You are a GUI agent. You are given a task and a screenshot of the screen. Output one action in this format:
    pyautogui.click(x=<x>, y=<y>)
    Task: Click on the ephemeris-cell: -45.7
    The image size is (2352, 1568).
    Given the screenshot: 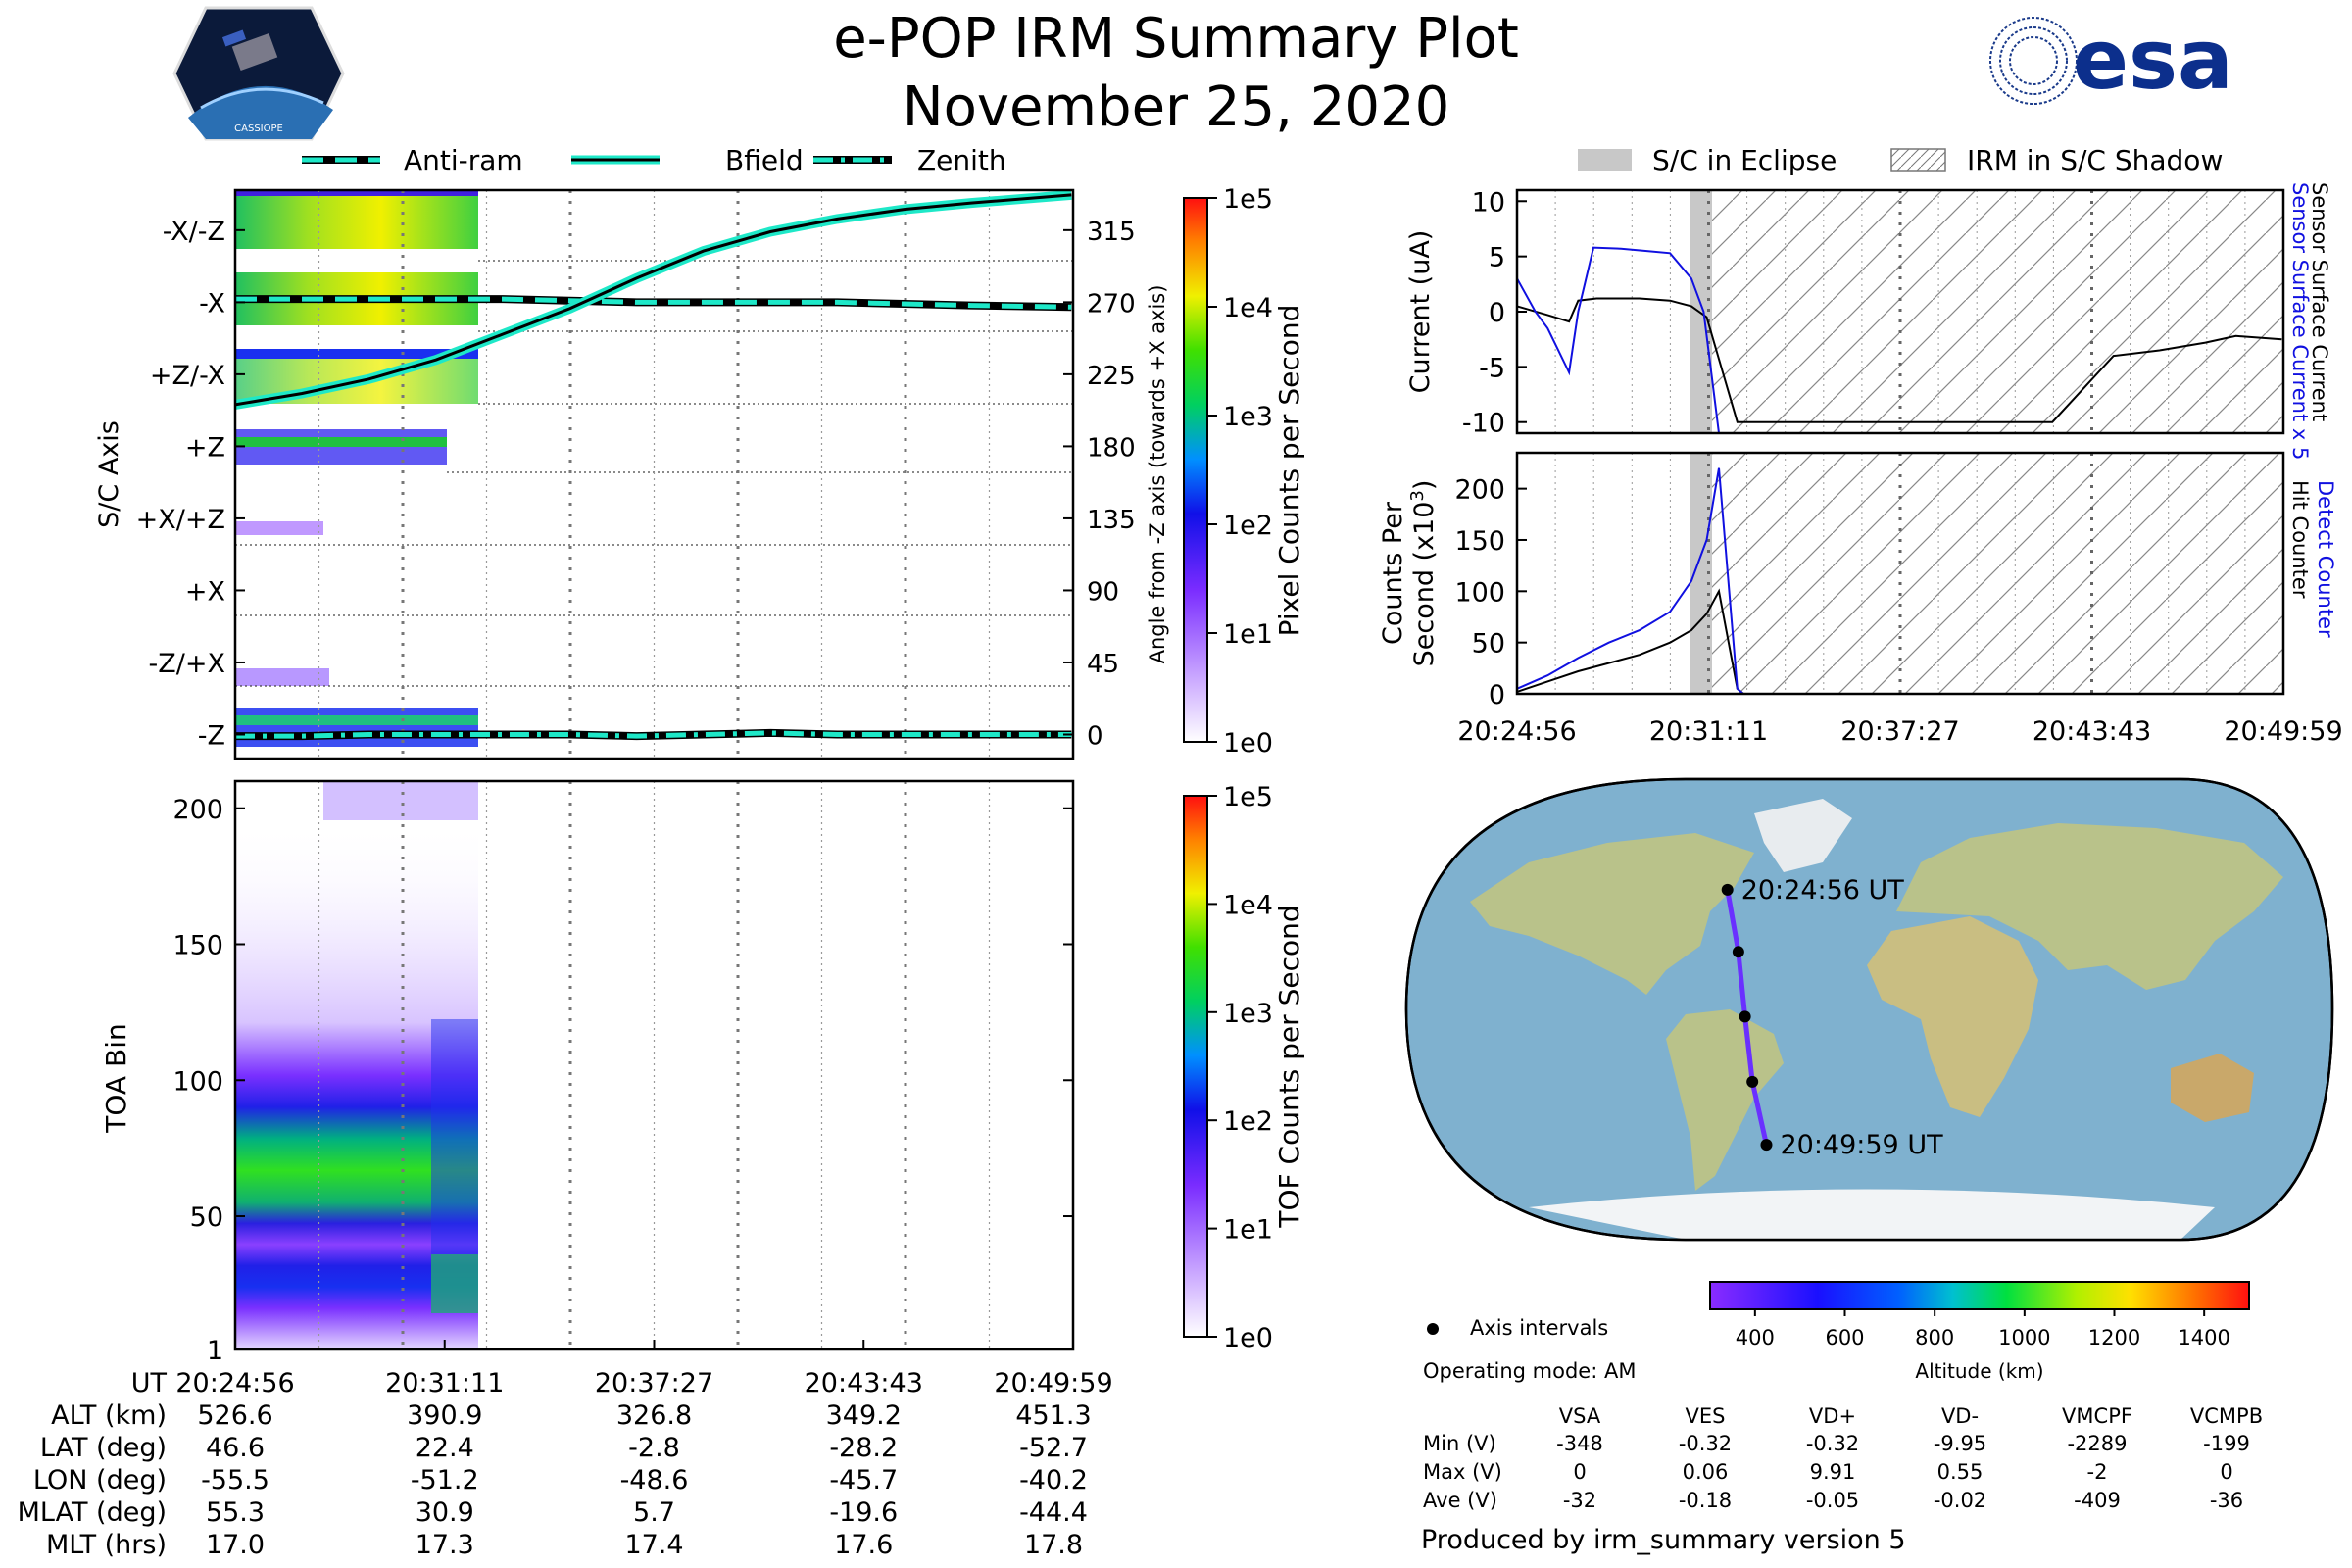 What is the action you would take?
    pyautogui.click(x=863, y=1480)
    